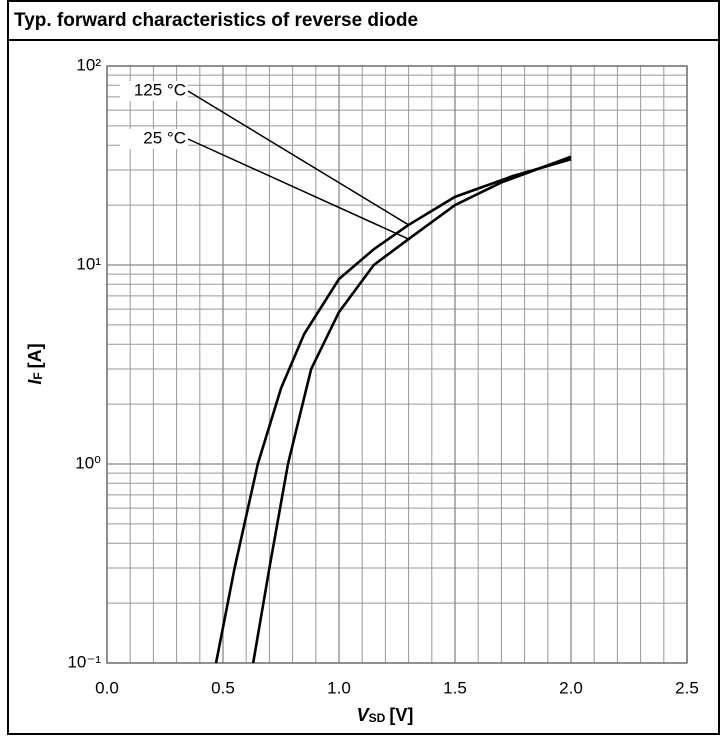 This screenshot has width=725, height=736. Describe the element at coordinates (38, 375) in the screenshot. I see `y-label-subscript: F` at that location.